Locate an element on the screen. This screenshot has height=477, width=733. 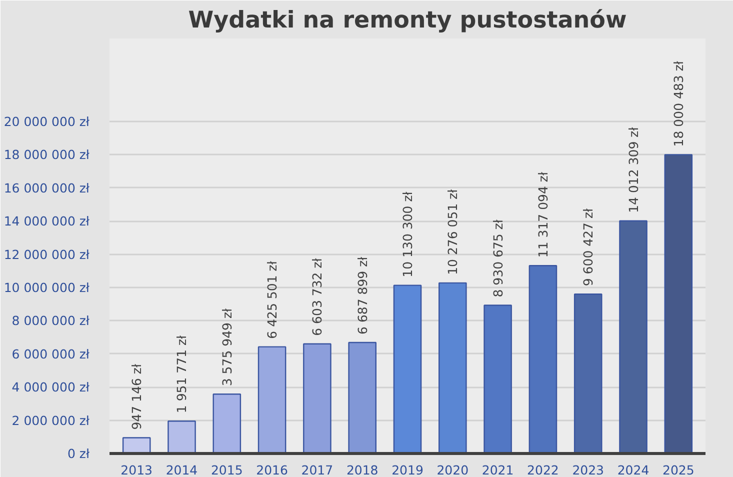
data-label: 14 012 309 zł is located at coordinates (633, 169).